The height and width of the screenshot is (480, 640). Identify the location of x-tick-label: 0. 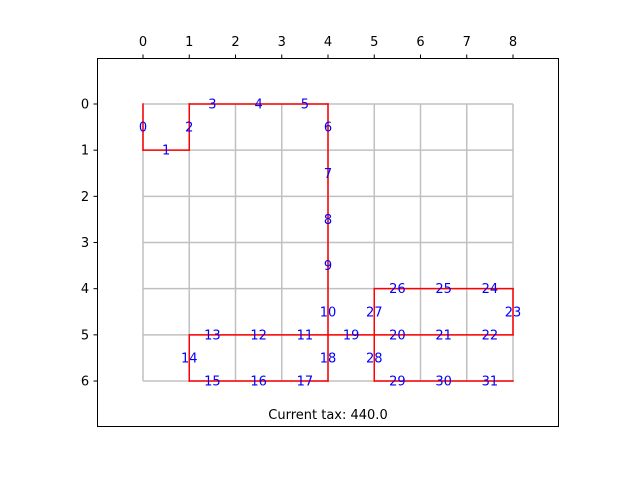
(143, 42).